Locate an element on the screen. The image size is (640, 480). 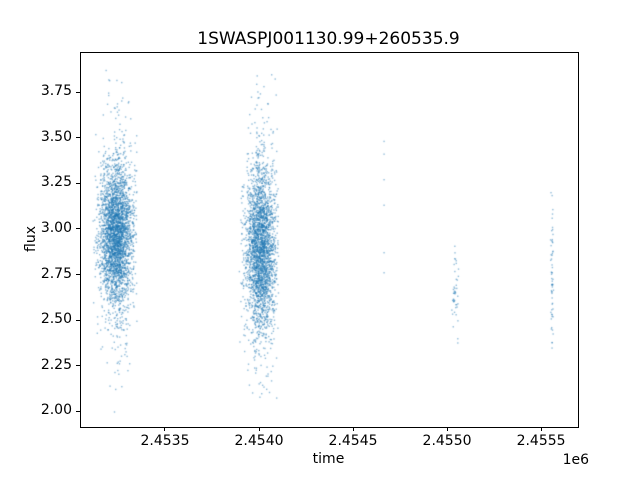
x-tick-label: 2.4540 is located at coordinates (259, 441).